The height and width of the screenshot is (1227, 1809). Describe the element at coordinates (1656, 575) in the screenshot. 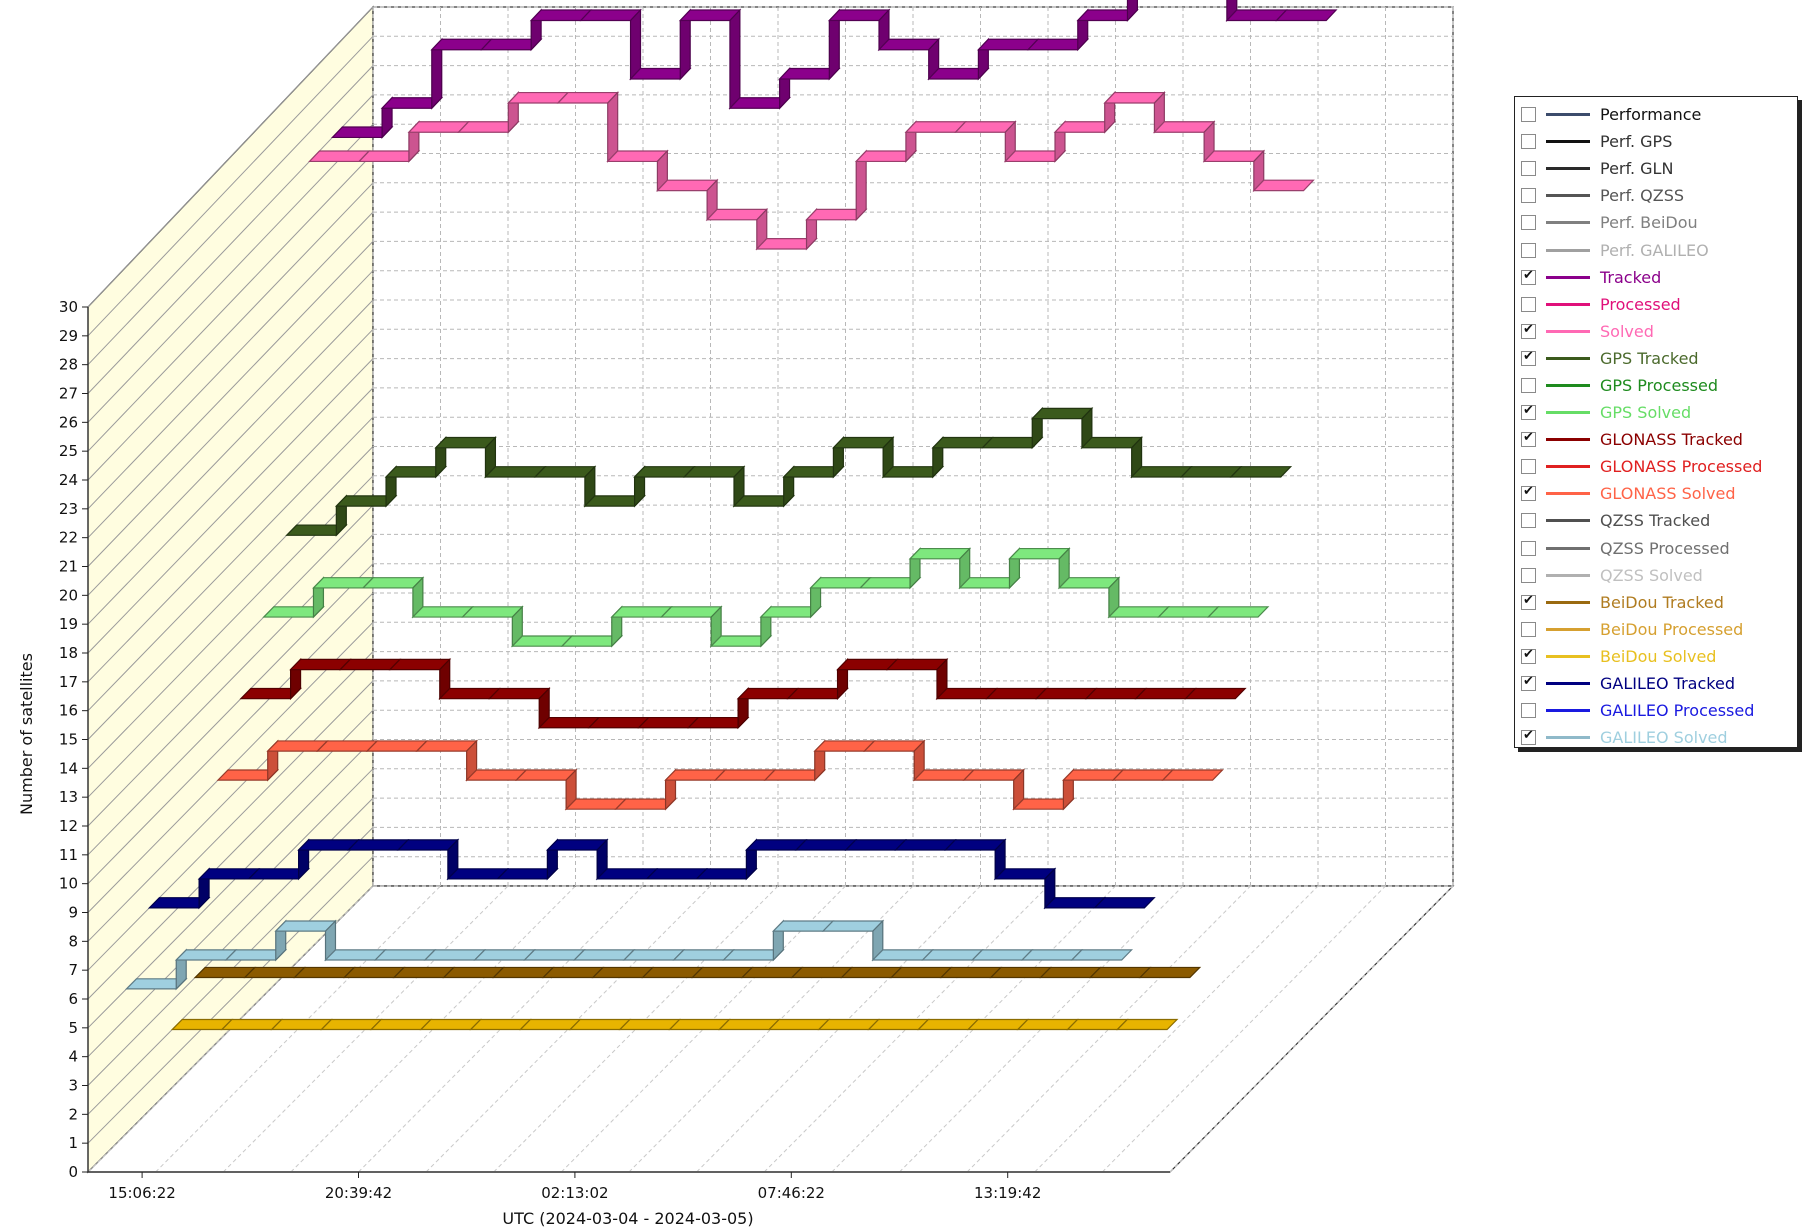

I see `legend-item: QZSS Solved` at that location.